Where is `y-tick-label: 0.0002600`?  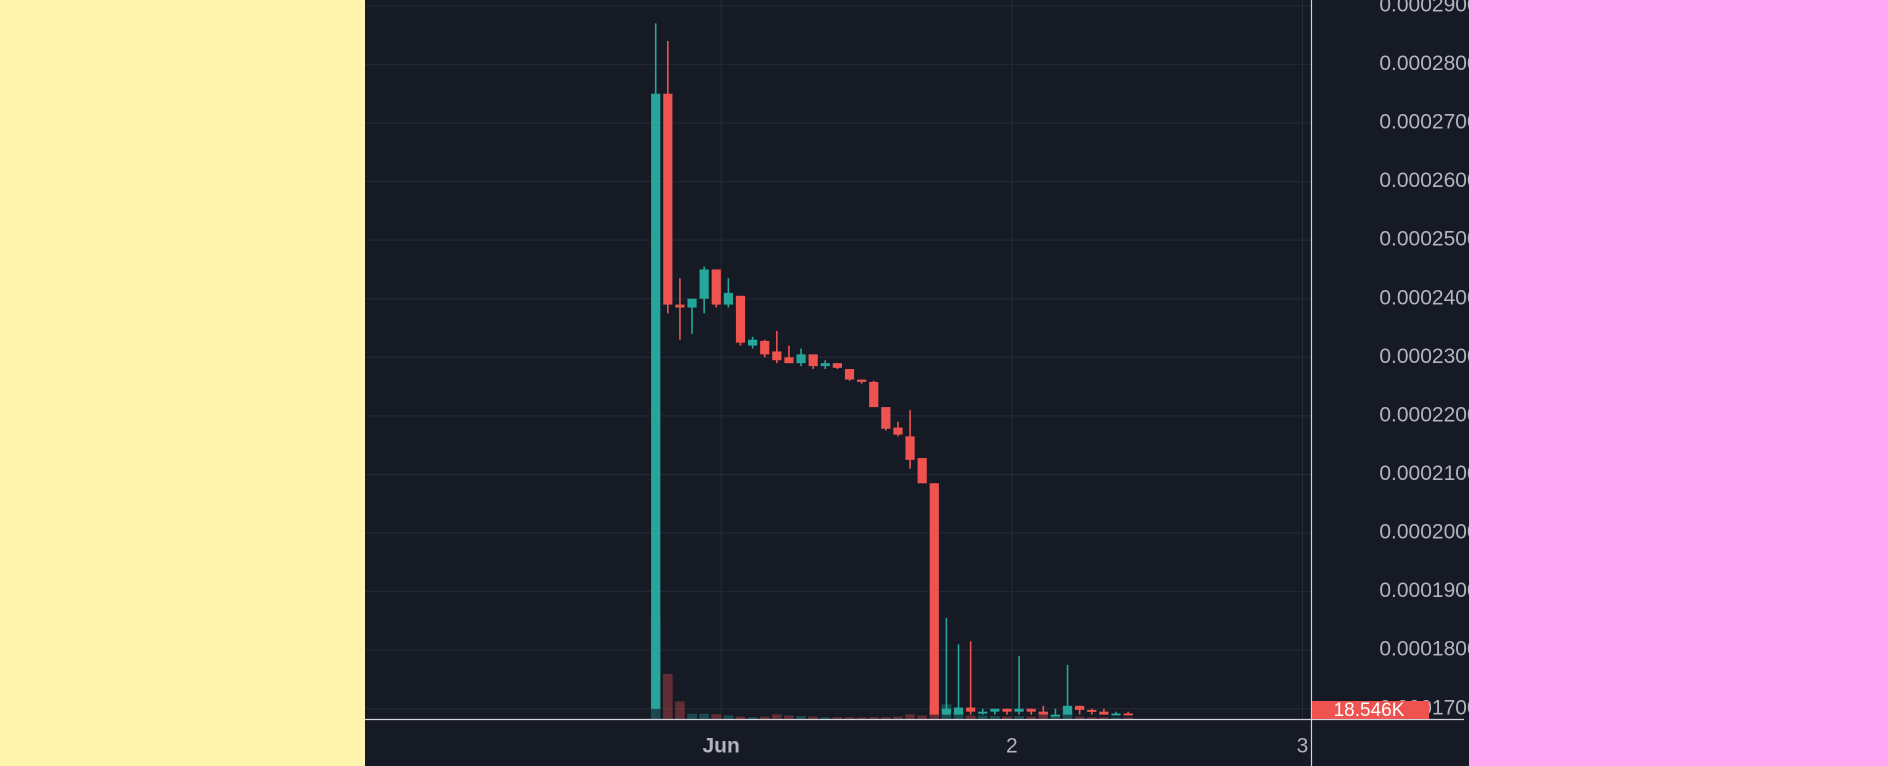 y-tick-label: 0.0002600 is located at coordinates (1424, 180).